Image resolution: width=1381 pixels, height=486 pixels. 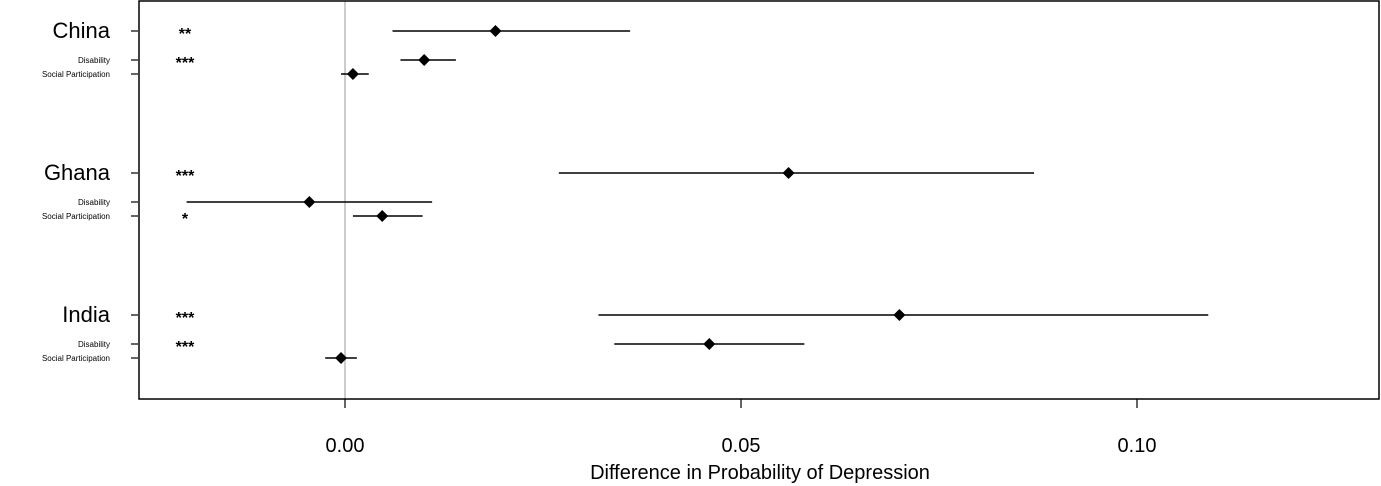 What do you see at coordinates (185, 219) in the screenshot?
I see `significance-stars: *` at bounding box center [185, 219].